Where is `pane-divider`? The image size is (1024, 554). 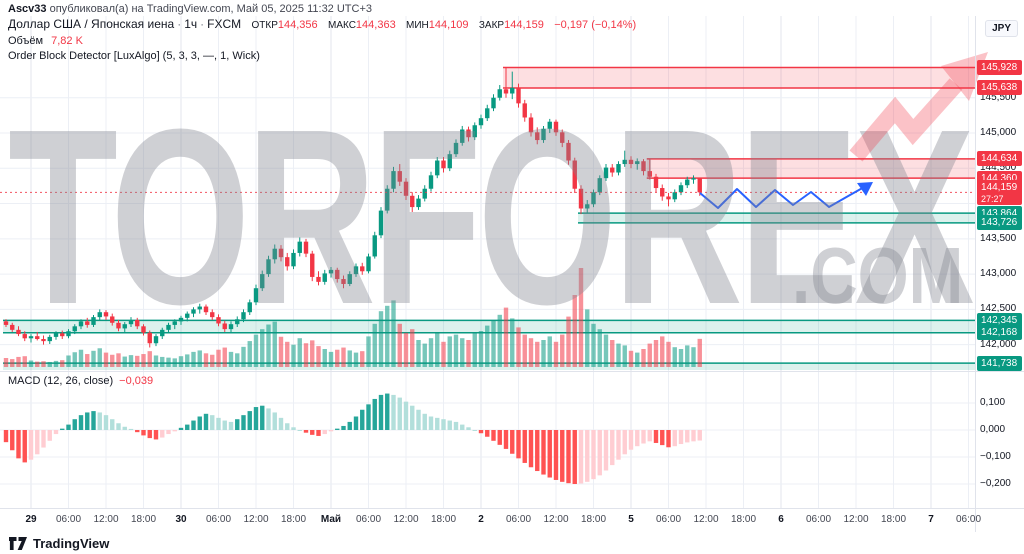
pane-divider is located at coordinates (512, 371).